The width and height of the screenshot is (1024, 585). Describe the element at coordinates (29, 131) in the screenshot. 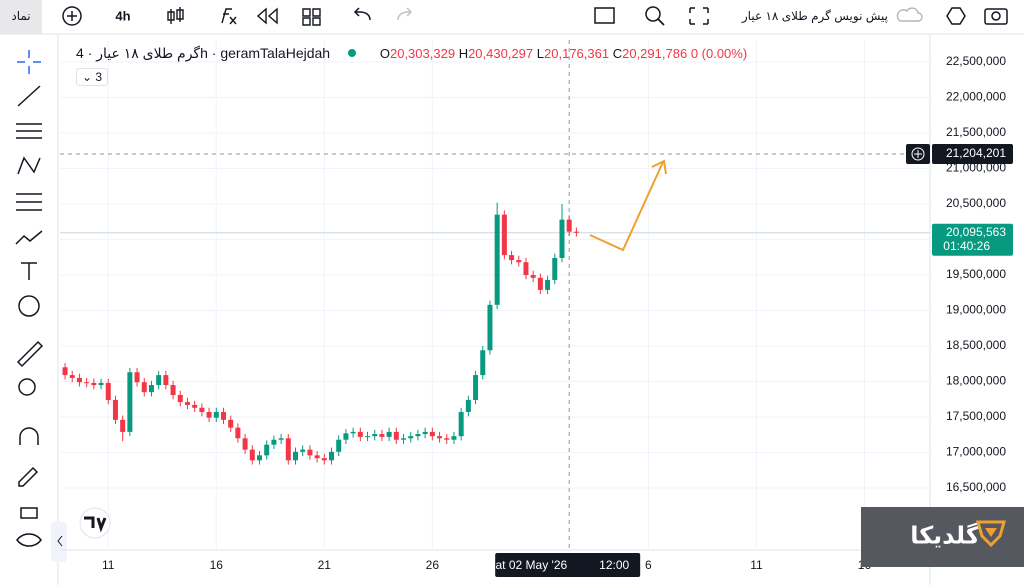

I see `fib-tool` at that location.